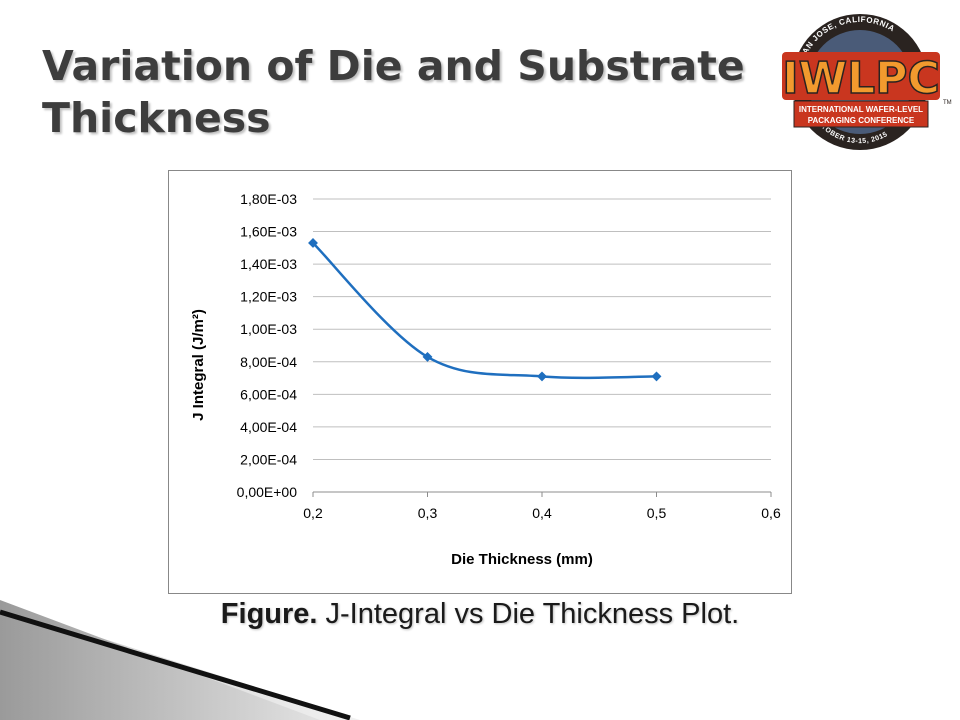 The height and width of the screenshot is (720, 960). Describe the element at coordinates (484, 311) in the screenshot. I see `series-line` at that location.